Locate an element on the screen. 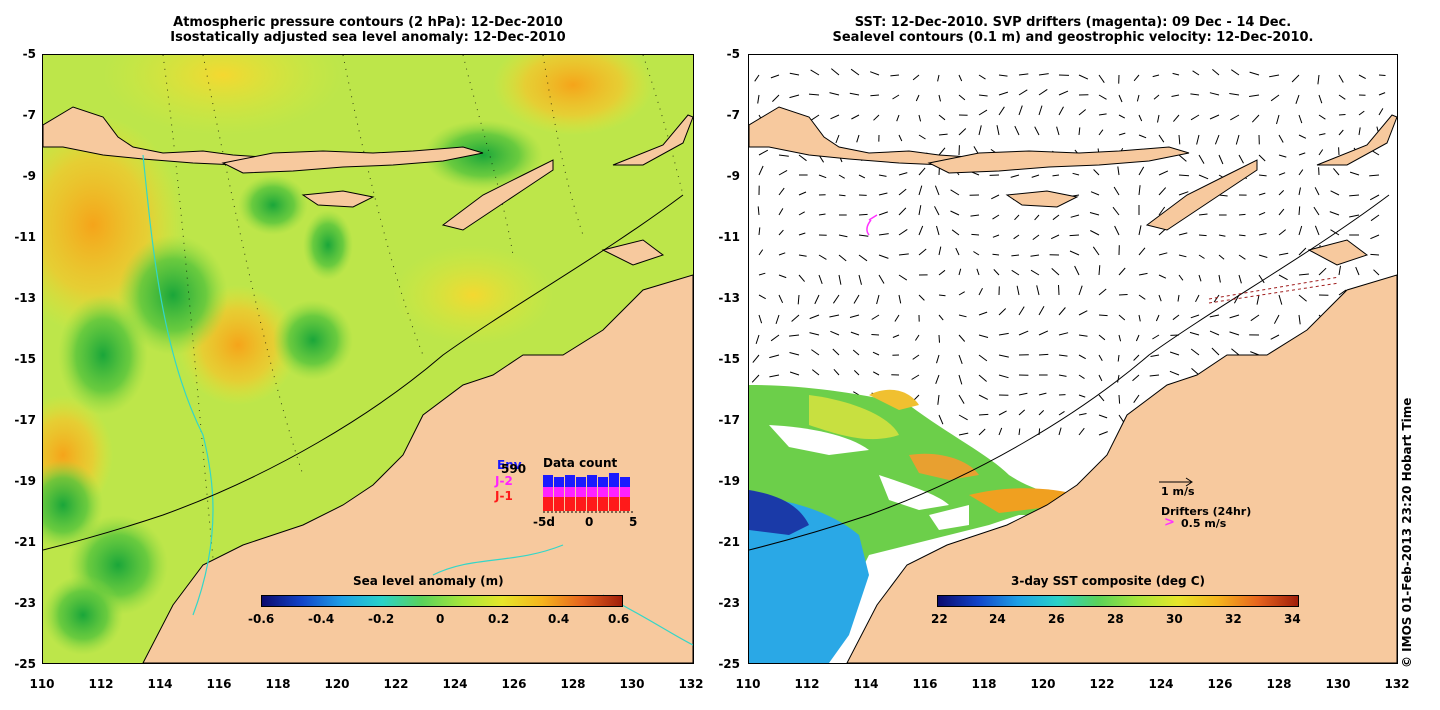 The image size is (1440, 710). x-tick-label: 114 is located at coordinates (160, 684).